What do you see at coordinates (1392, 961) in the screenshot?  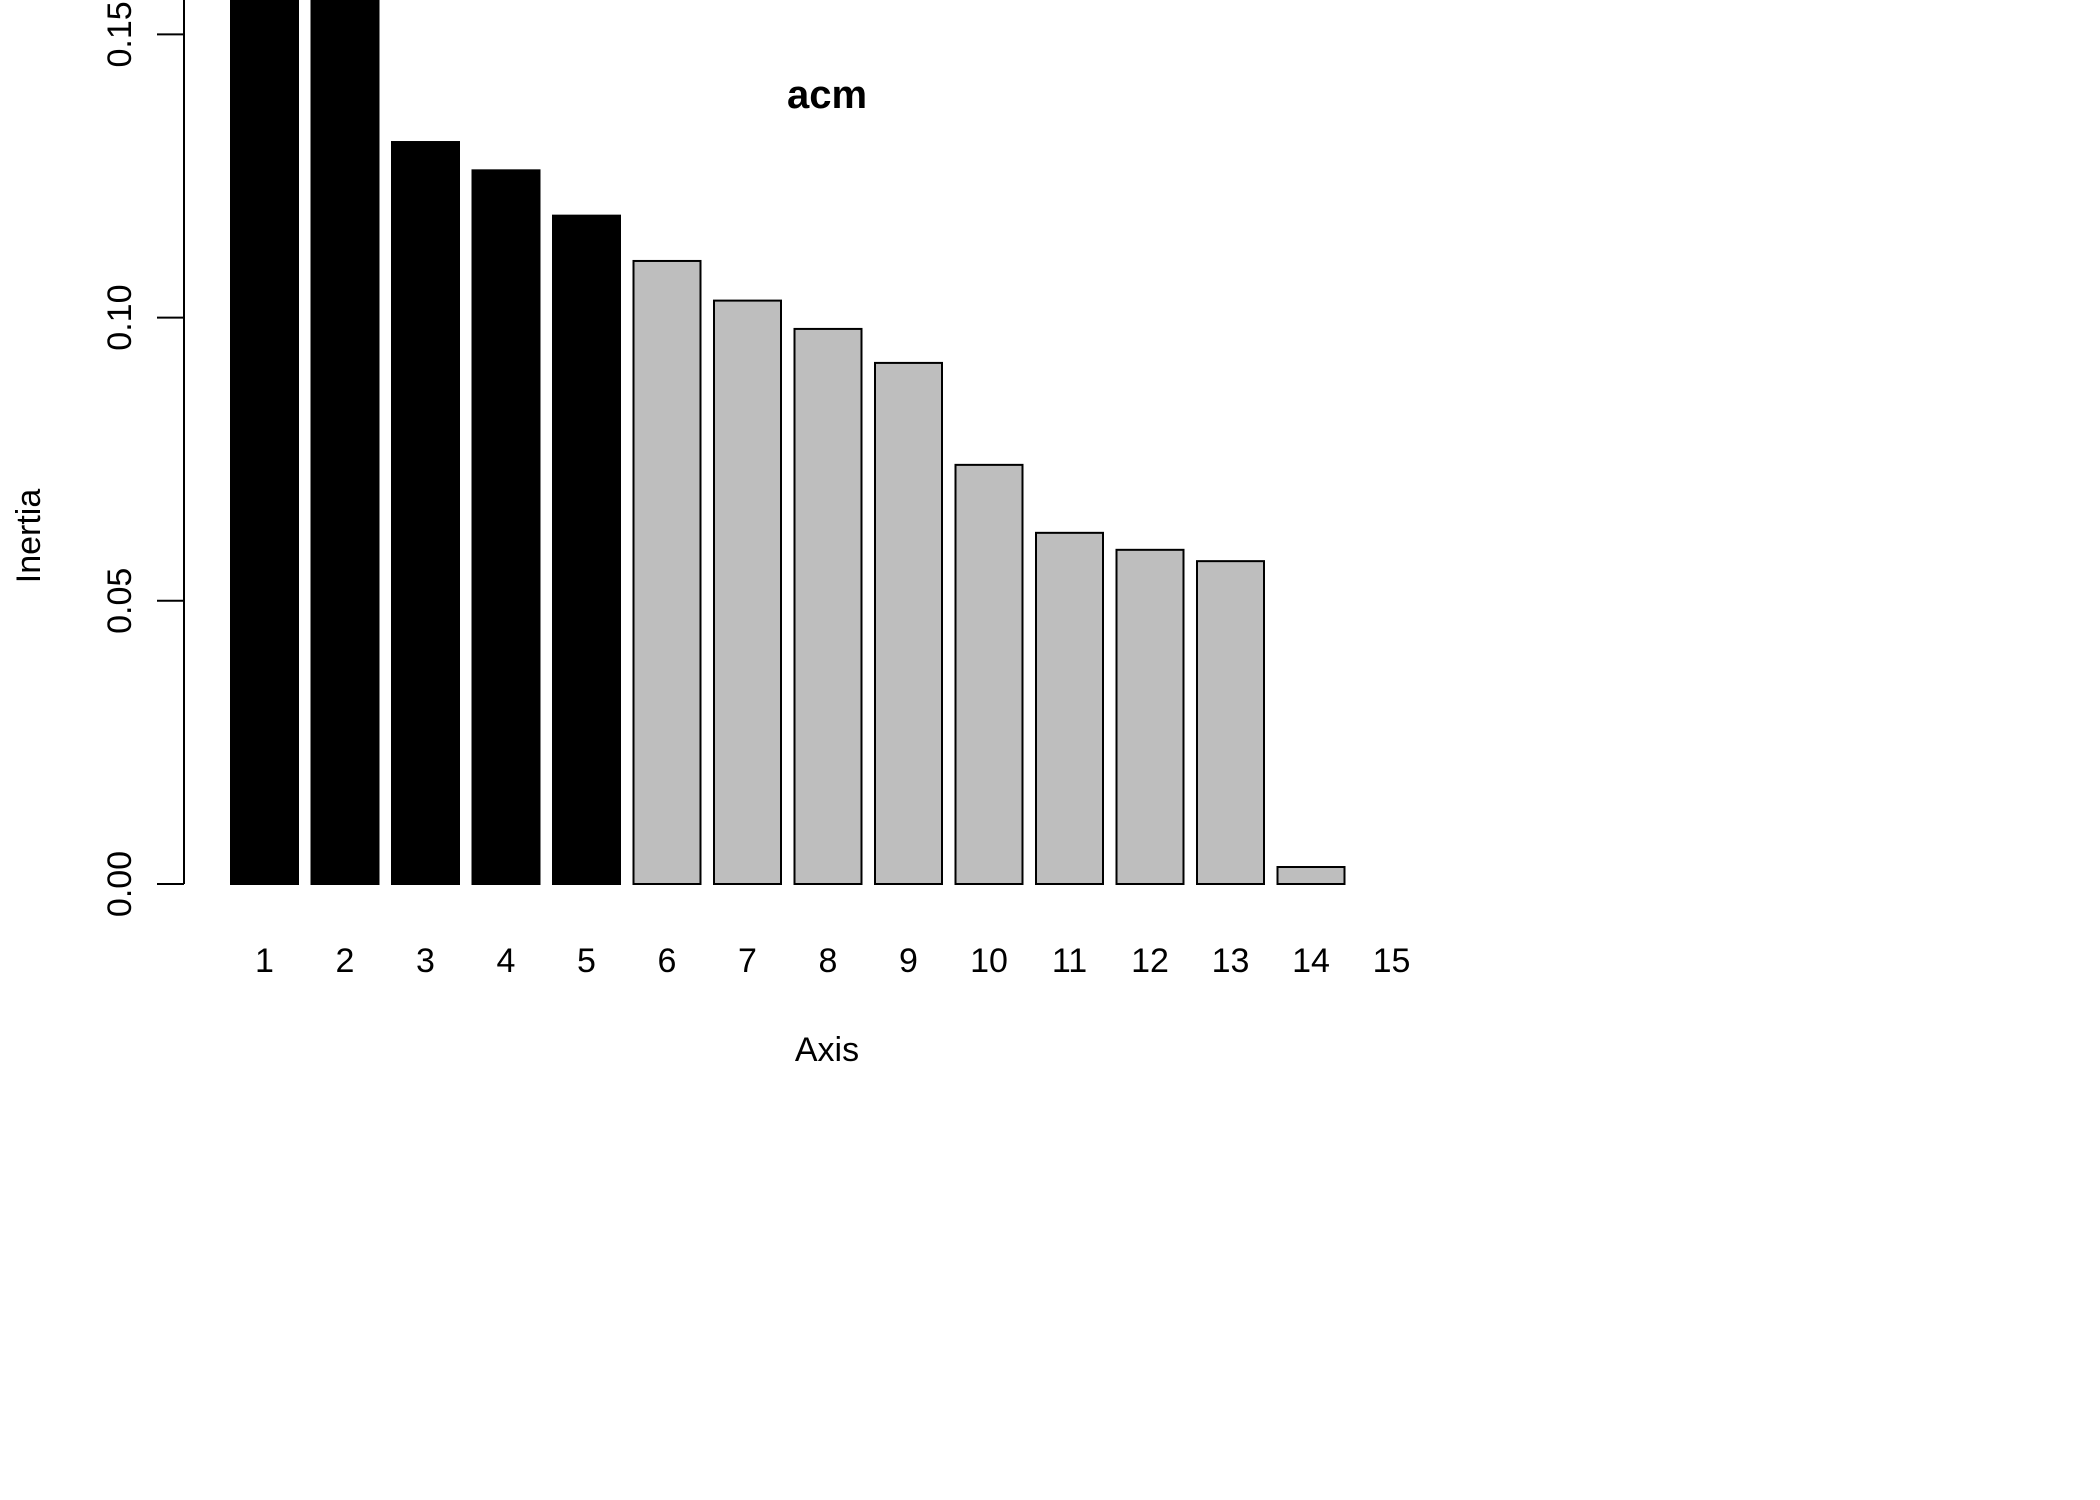 I see `x-tick-label: 15` at bounding box center [1392, 961].